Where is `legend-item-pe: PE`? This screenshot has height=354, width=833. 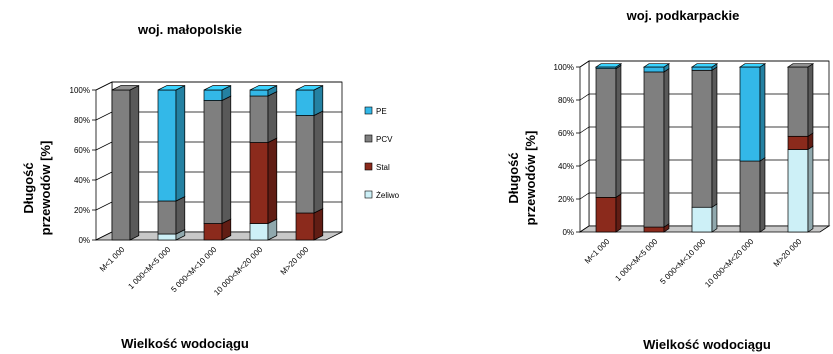 legend-item-pe: PE is located at coordinates (375, 111).